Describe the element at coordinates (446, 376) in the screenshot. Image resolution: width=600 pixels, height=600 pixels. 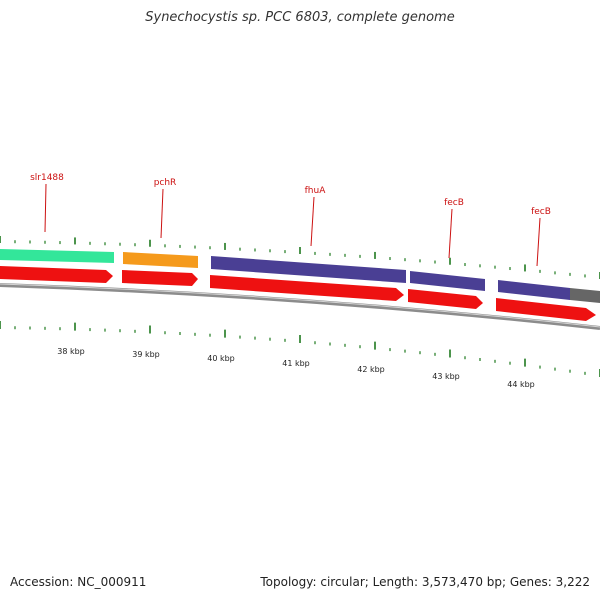
I see `kbp-label: 43 kbp` at that location.